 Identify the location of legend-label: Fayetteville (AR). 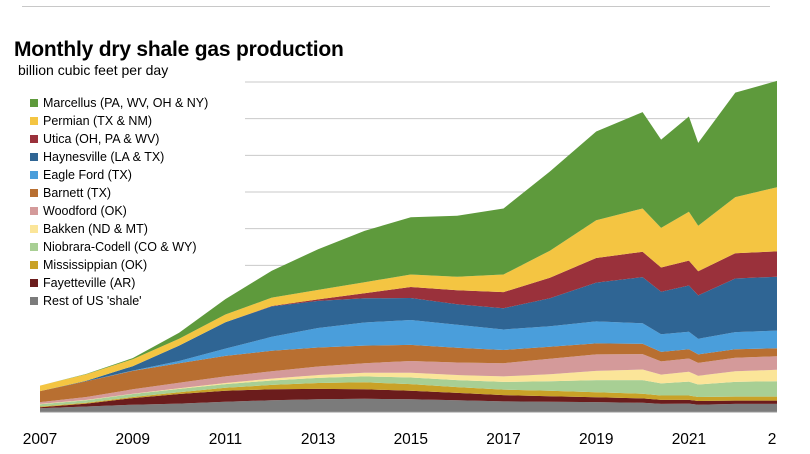
(89, 283).